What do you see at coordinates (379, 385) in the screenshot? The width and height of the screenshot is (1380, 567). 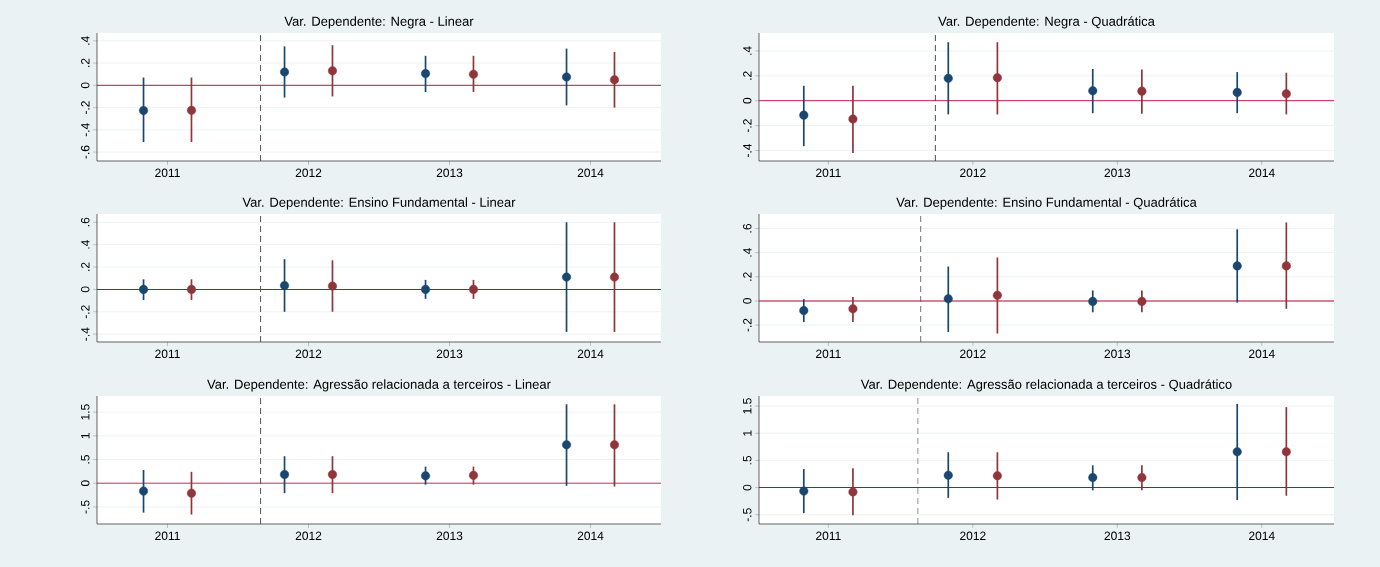 I see `chart-title: Var. Dependente: Agressão relacionada a terceiros - Linear` at bounding box center [379, 385].